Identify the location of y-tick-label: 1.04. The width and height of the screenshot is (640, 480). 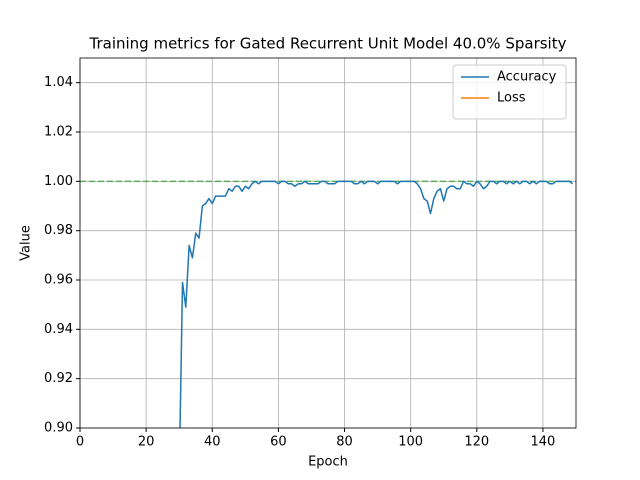
(58, 82).